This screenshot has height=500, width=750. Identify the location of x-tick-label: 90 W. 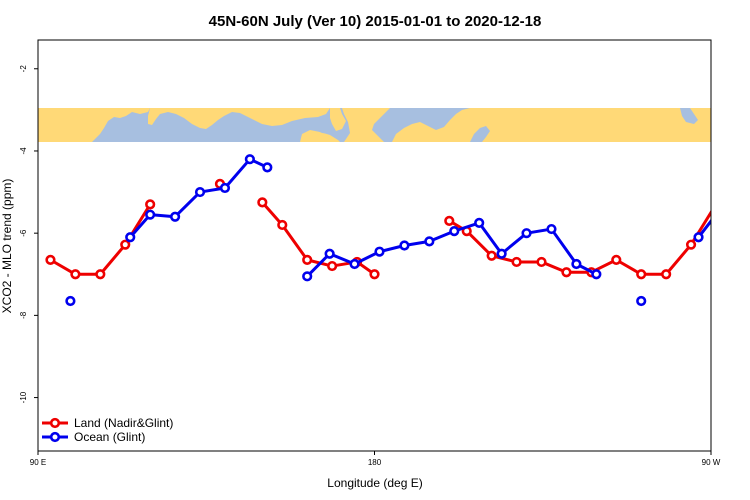
(711, 462).